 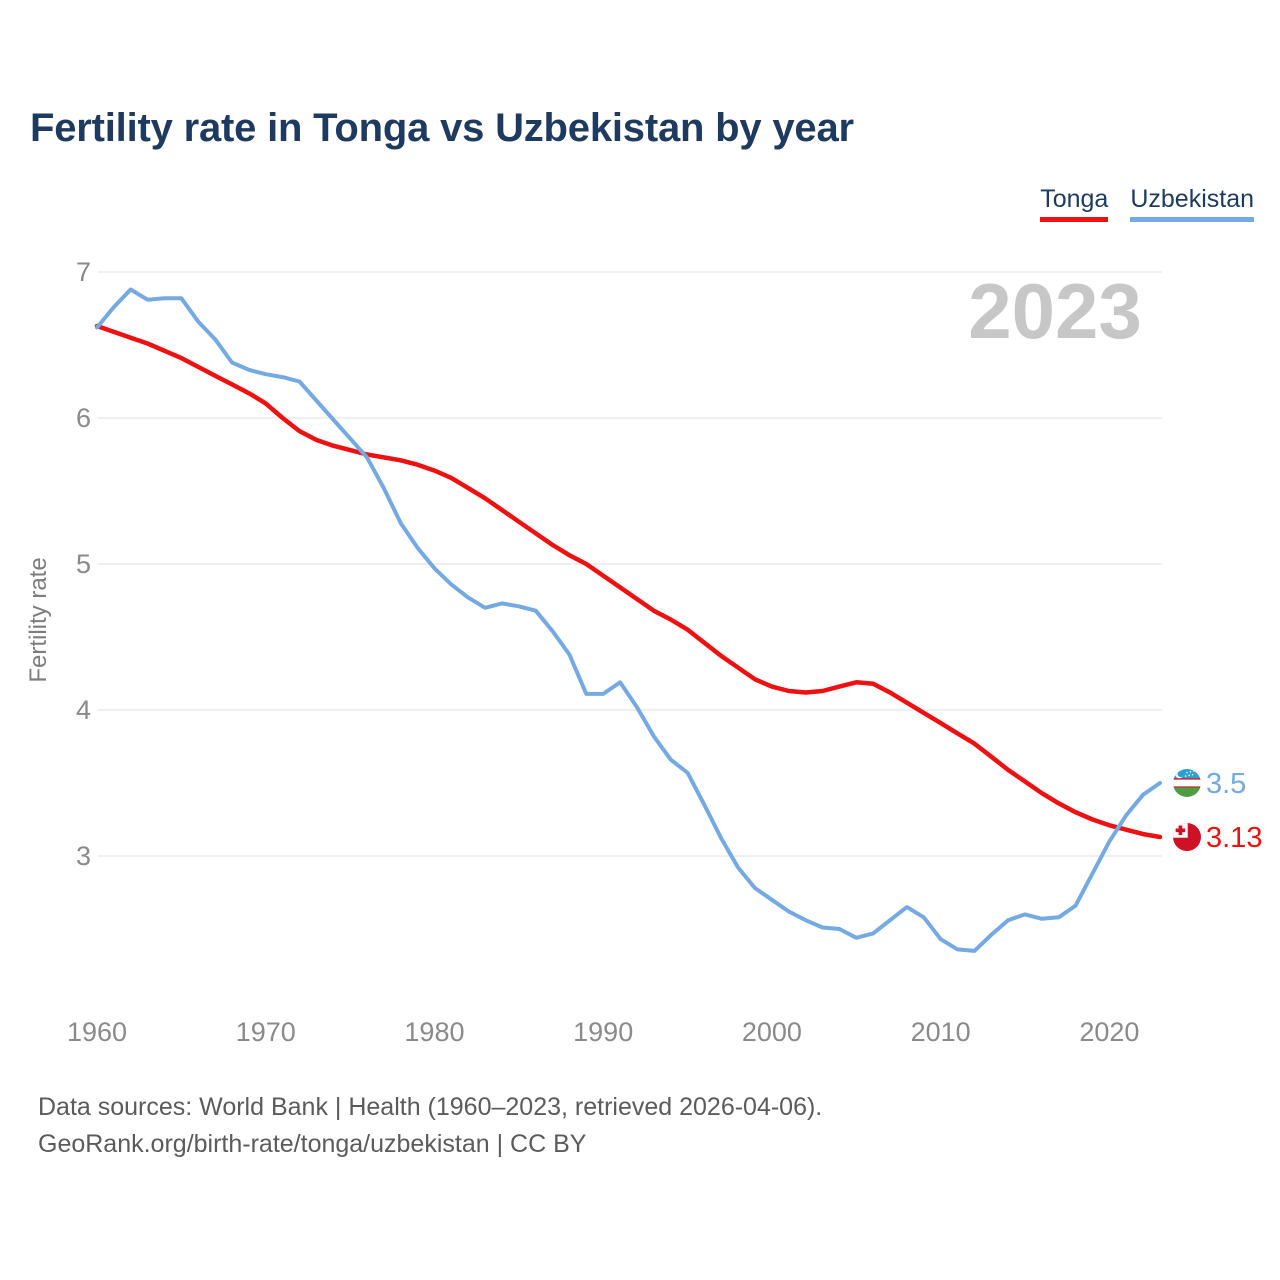 I want to click on y-tick-label-4: 4, so click(x=83, y=710).